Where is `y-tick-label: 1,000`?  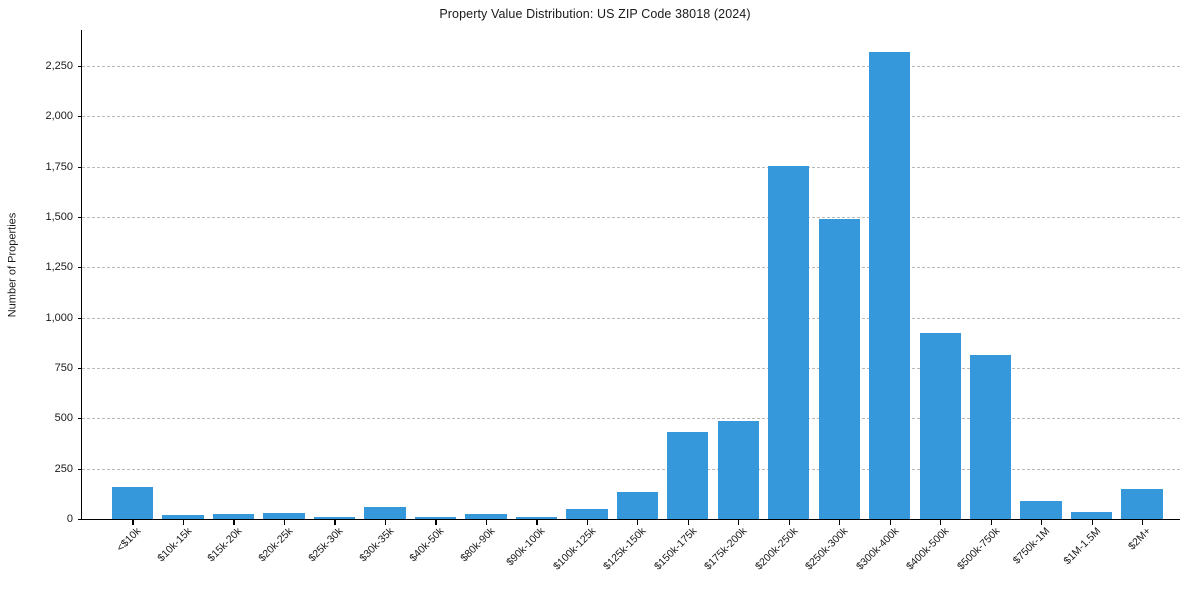
y-tick-label: 1,000 is located at coordinates (59, 317).